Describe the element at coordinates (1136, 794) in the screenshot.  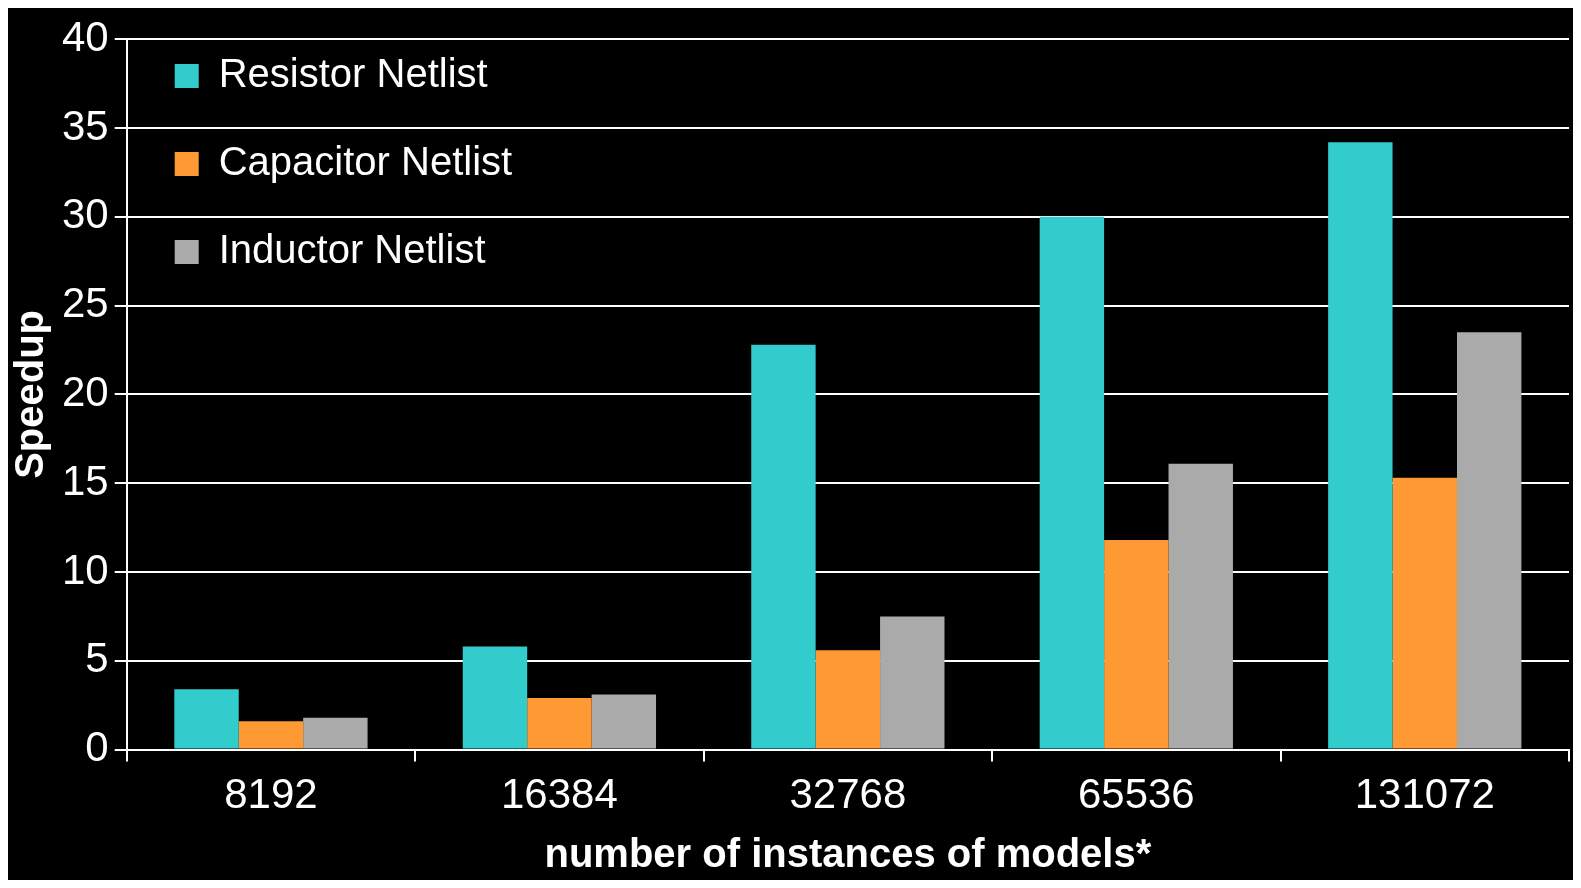
I see `x-tick-label: 65536` at that location.